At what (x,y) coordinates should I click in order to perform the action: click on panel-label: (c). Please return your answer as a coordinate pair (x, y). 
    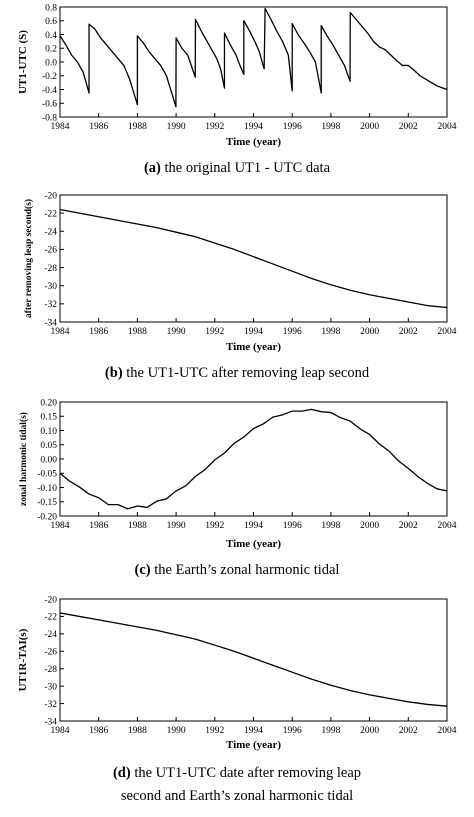
    Looking at the image, I should click on (143, 570).